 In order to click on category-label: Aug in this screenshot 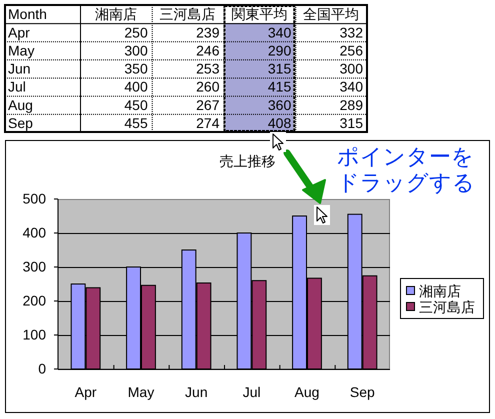, I will do `click(20, 104)`.